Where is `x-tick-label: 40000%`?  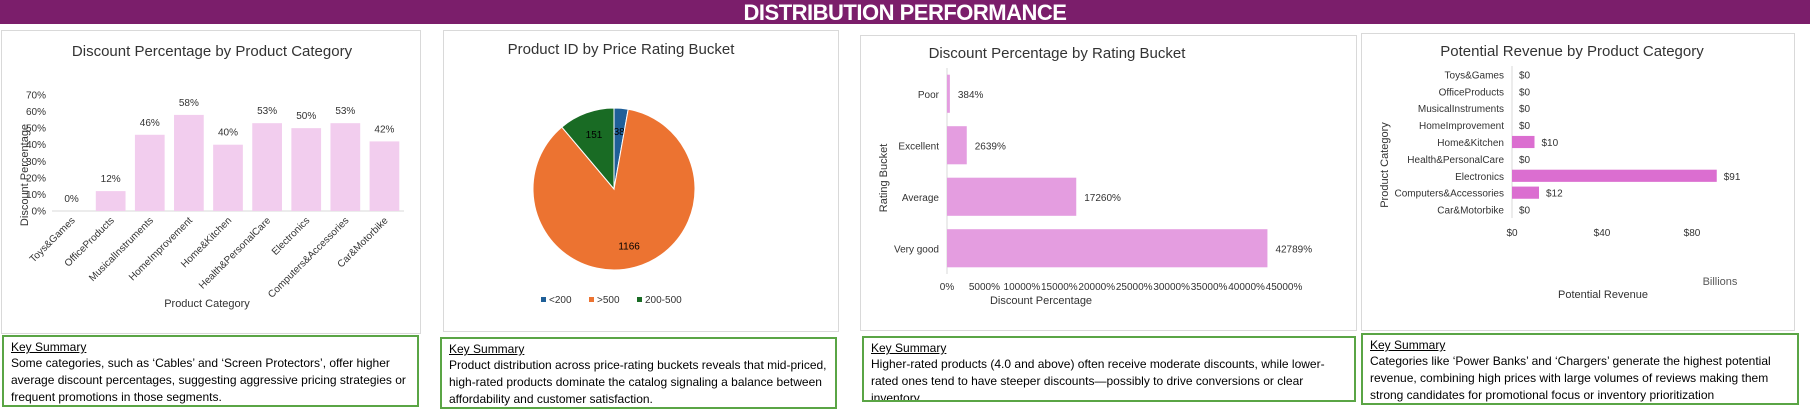
x-tick-label: 40000% is located at coordinates (1246, 287).